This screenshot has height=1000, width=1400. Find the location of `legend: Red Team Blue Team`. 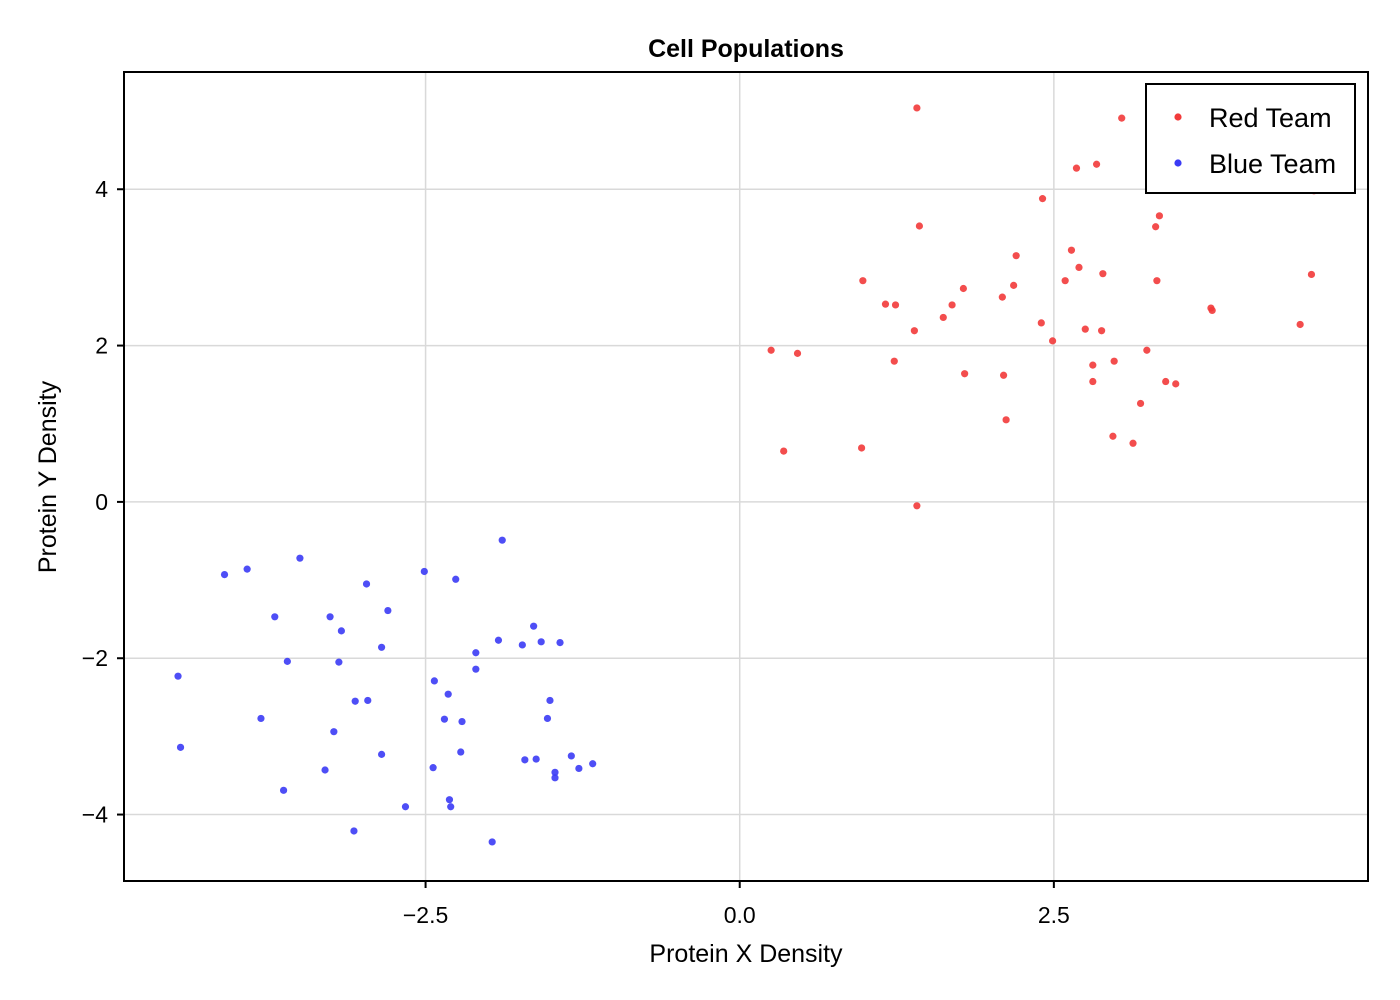

legend: Red Team Blue Team is located at coordinates (1250, 138).